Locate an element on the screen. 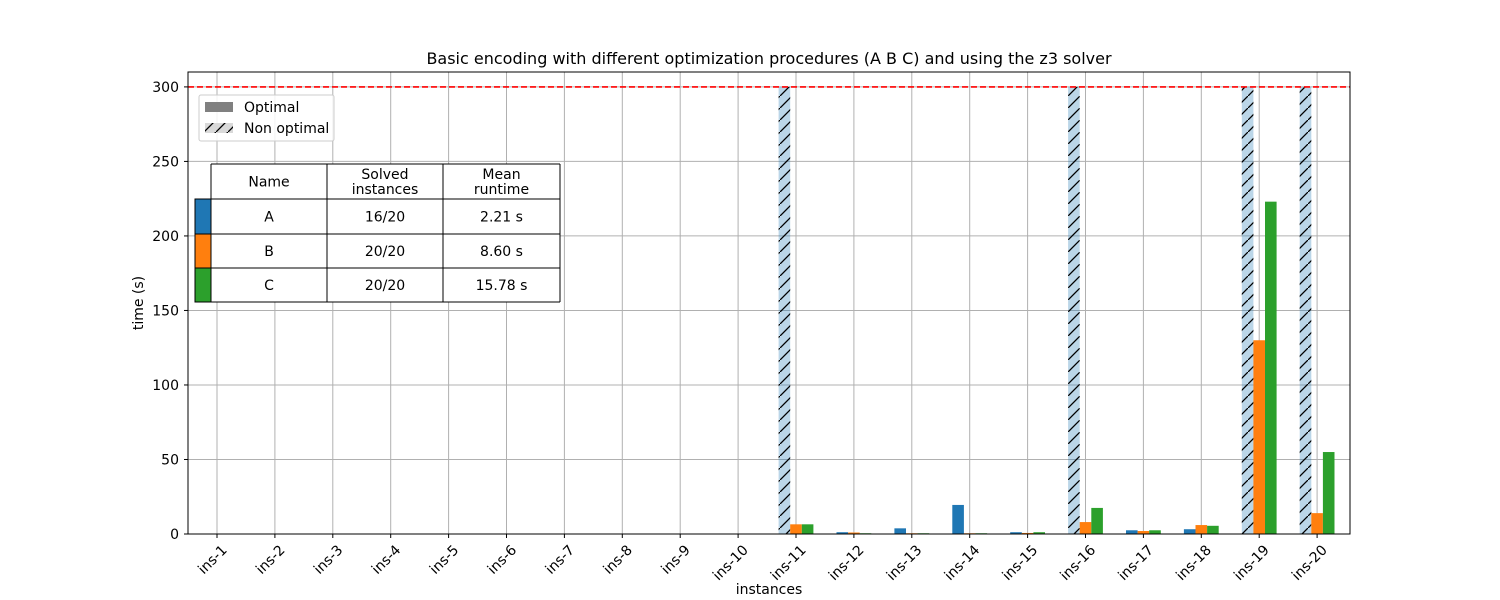 This screenshot has width=1500, height=600. x-tick-label: ins-2 is located at coordinates (270, 559).